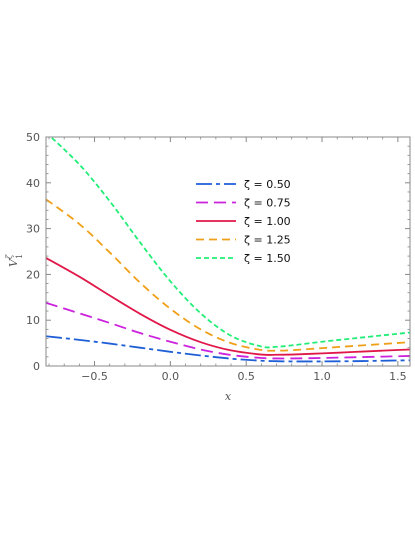  I want to click on y-tick-label: 20, so click(33, 274).